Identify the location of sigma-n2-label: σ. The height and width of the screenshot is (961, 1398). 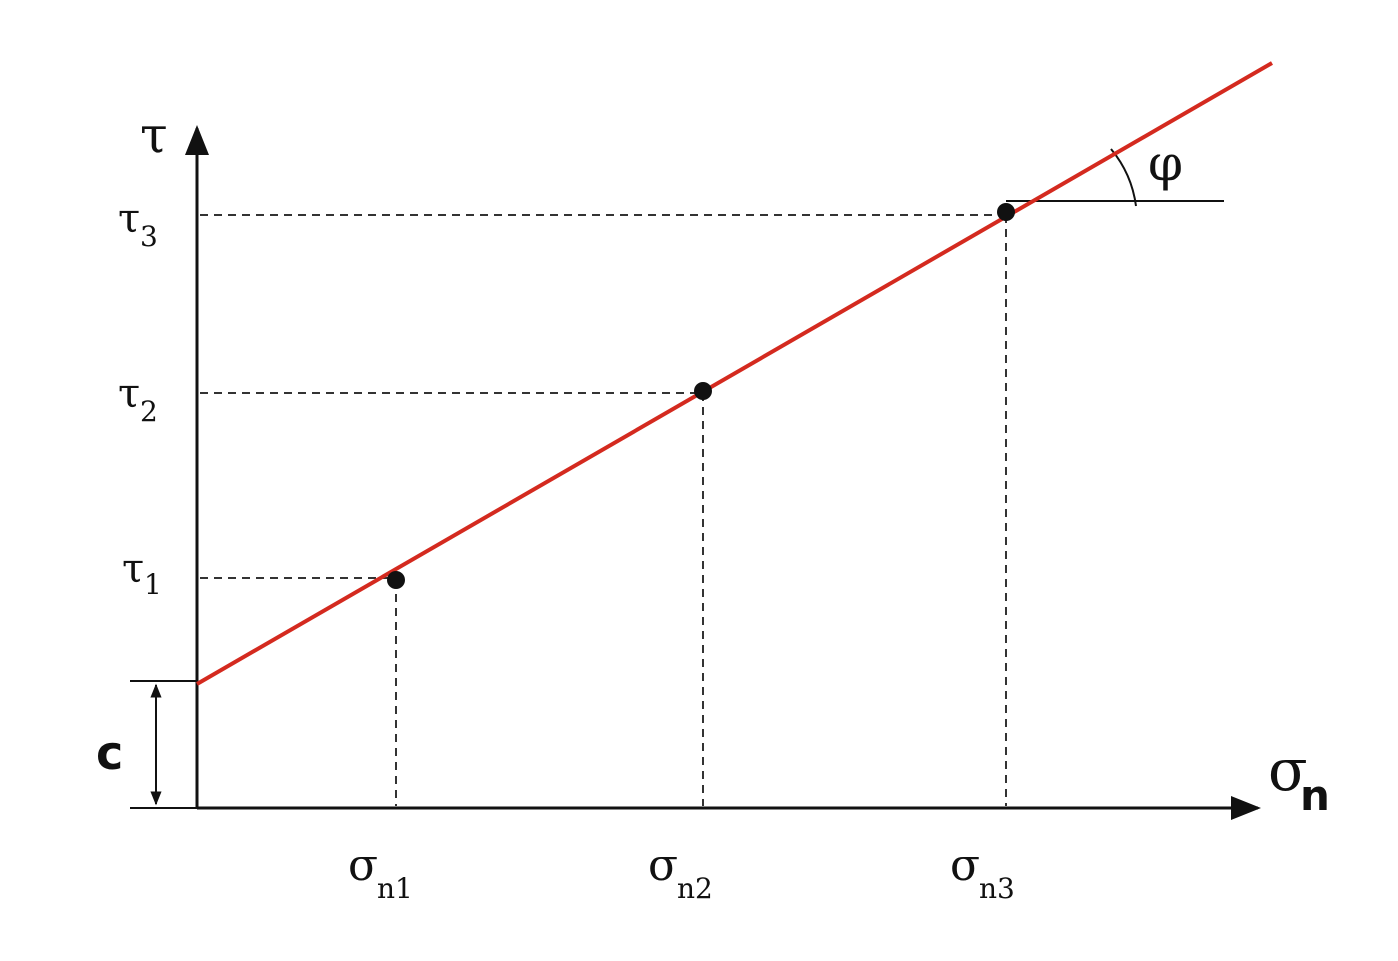
(663, 865).